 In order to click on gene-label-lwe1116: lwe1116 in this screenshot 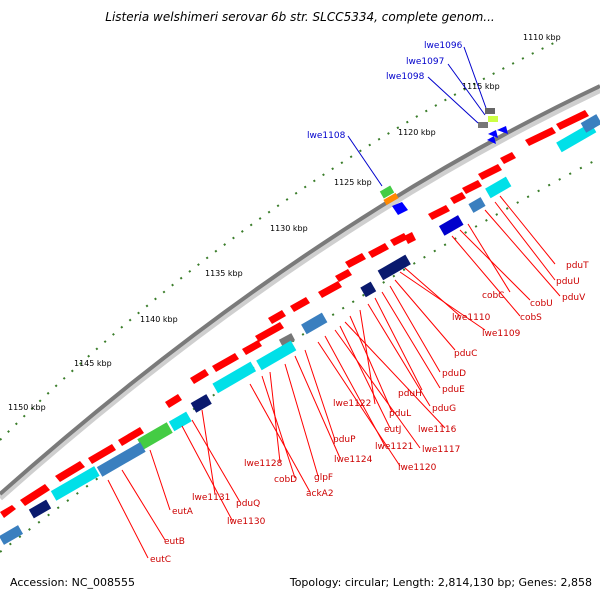, I will do `click(437, 430)`.